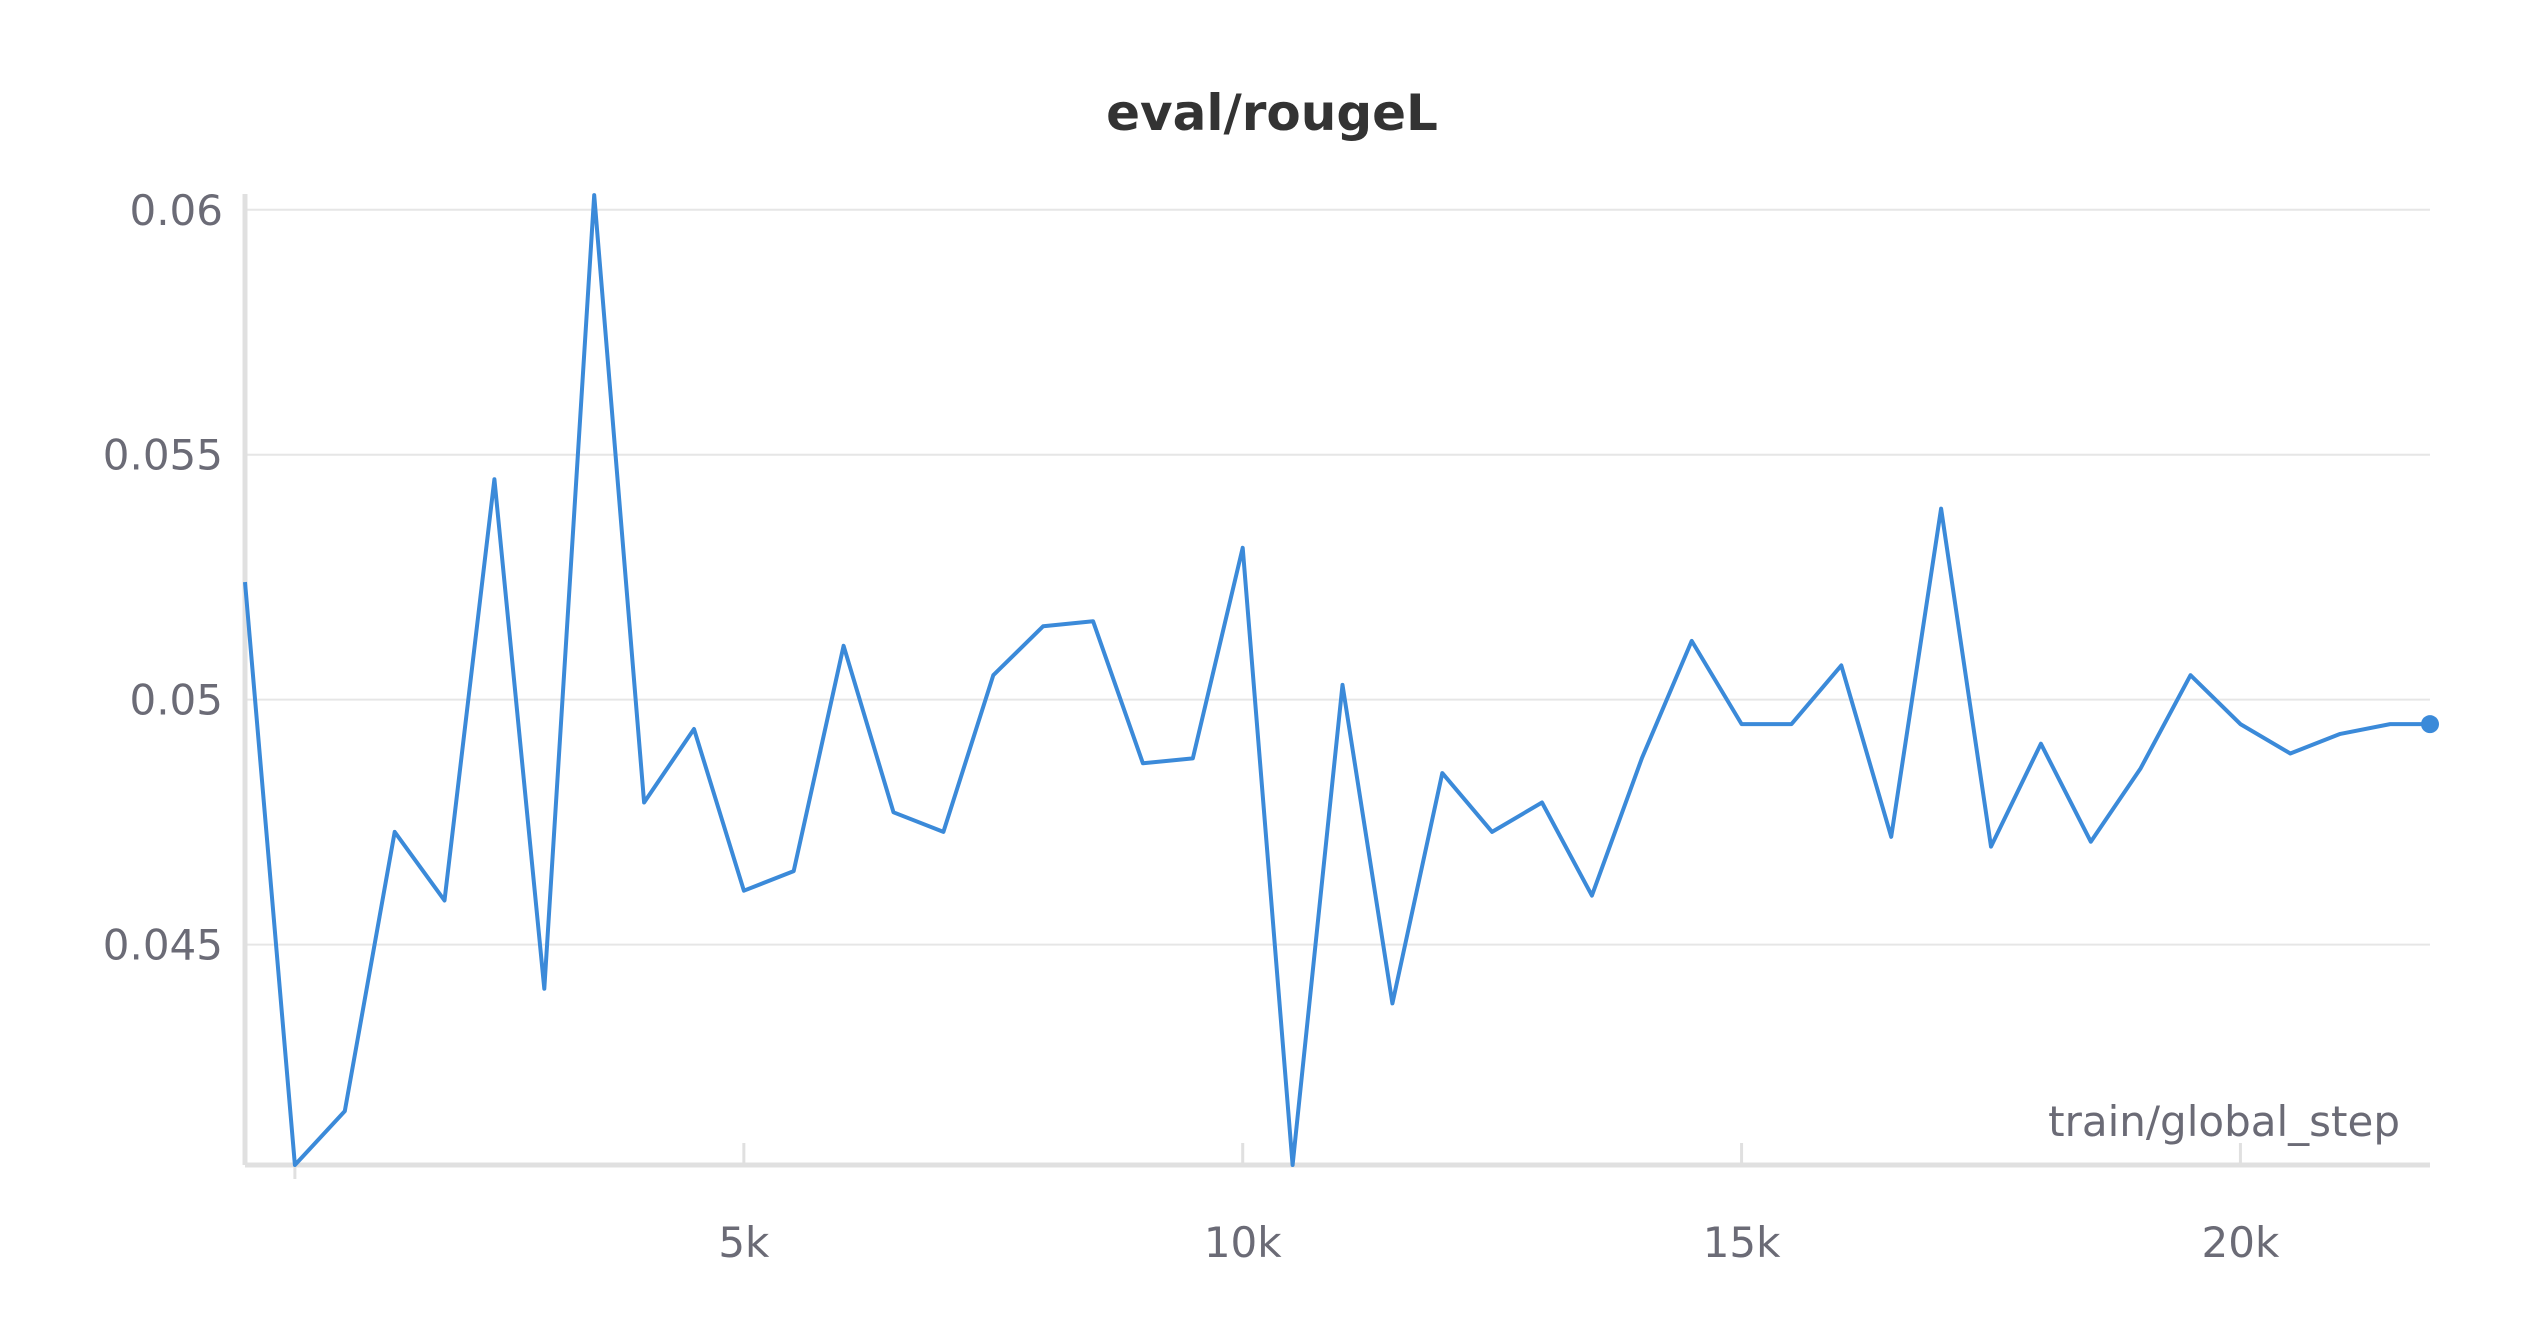  What do you see at coordinates (2224, 1121) in the screenshot?
I see `x-axis-label: train/global_step` at bounding box center [2224, 1121].